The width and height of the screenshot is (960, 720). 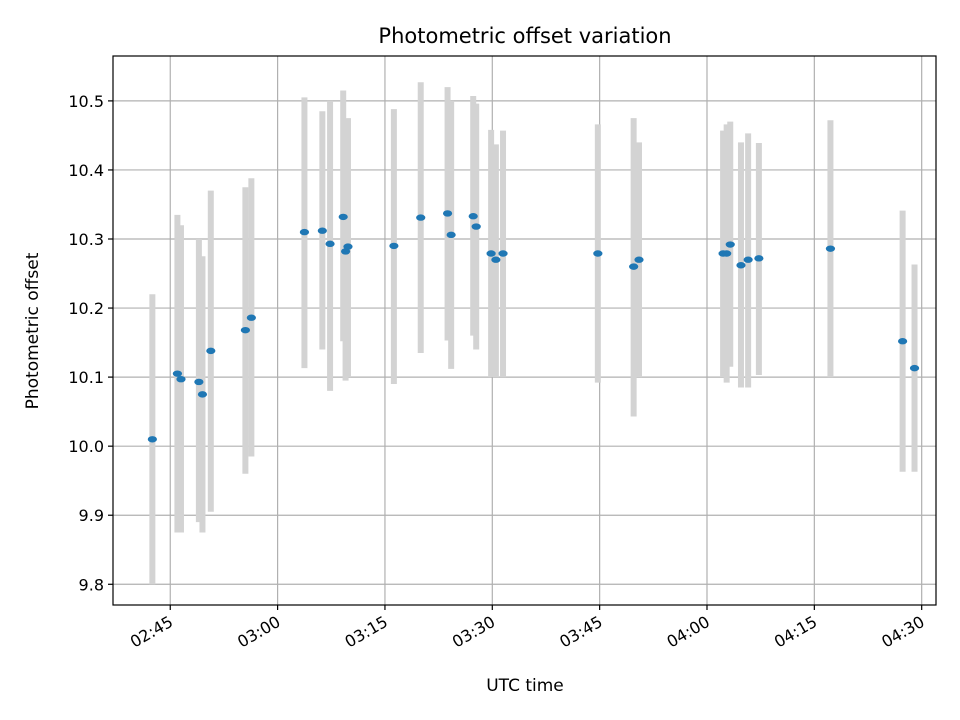 I want to click on x-tick-label: 03:15, so click(x=366, y=632).